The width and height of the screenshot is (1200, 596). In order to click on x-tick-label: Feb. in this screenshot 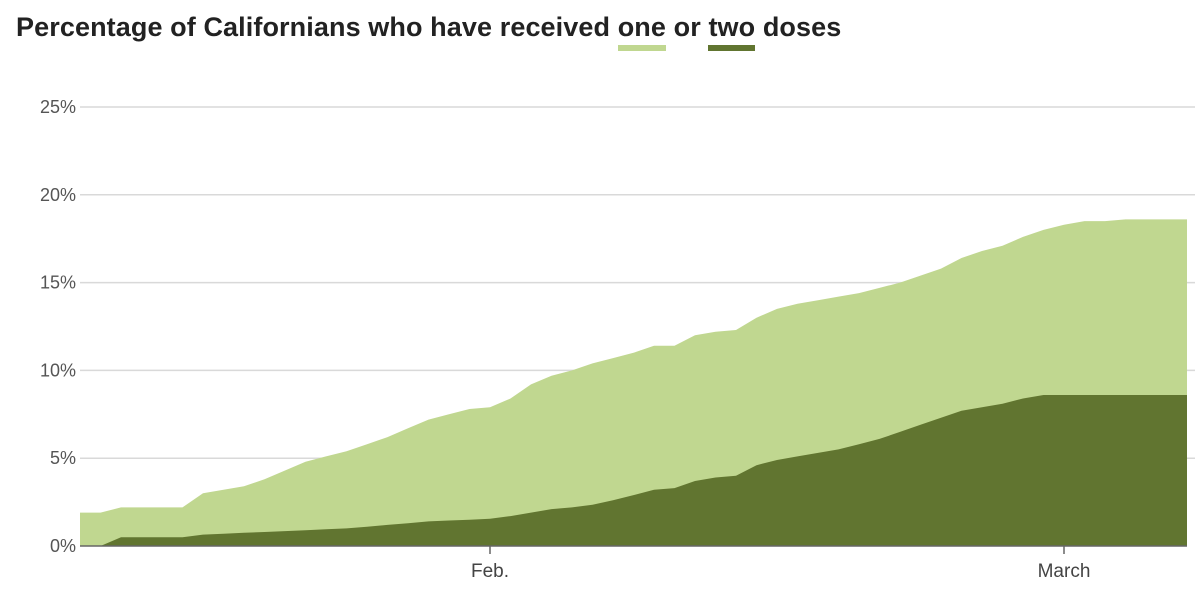, I will do `click(490, 571)`.